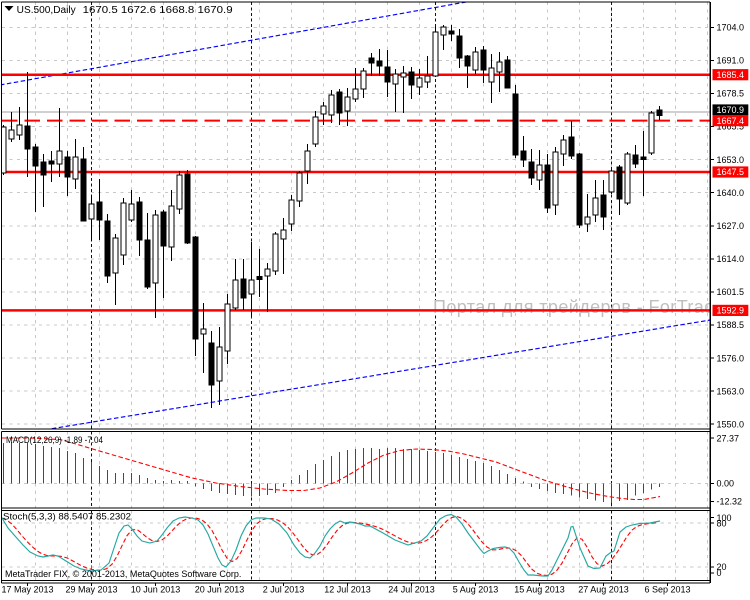 This screenshot has height=600, width=750. I want to click on svg-text: 1667.4, so click(731, 121).